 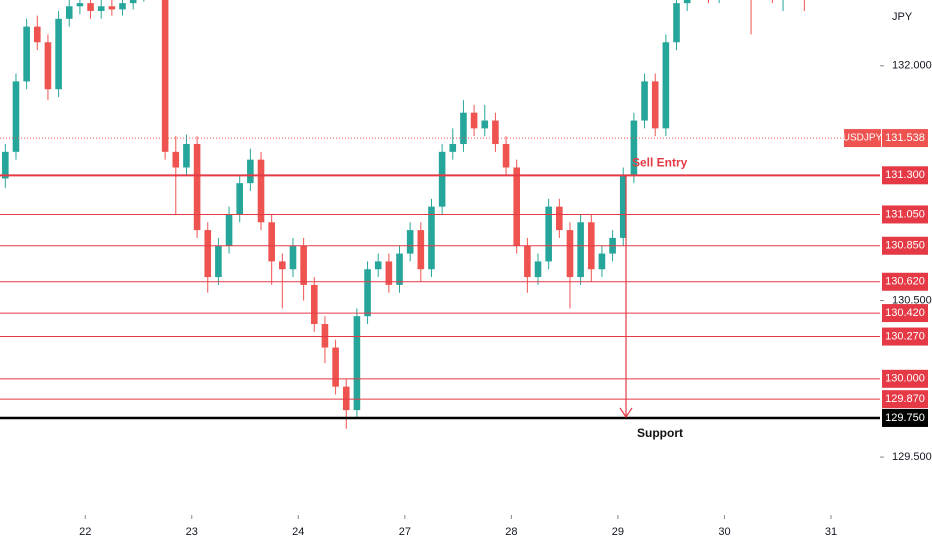 What do you see at coordinates (831, 532) in the screenshot?
I see `x-tick-label: 31` at bounding box center [831, 532].